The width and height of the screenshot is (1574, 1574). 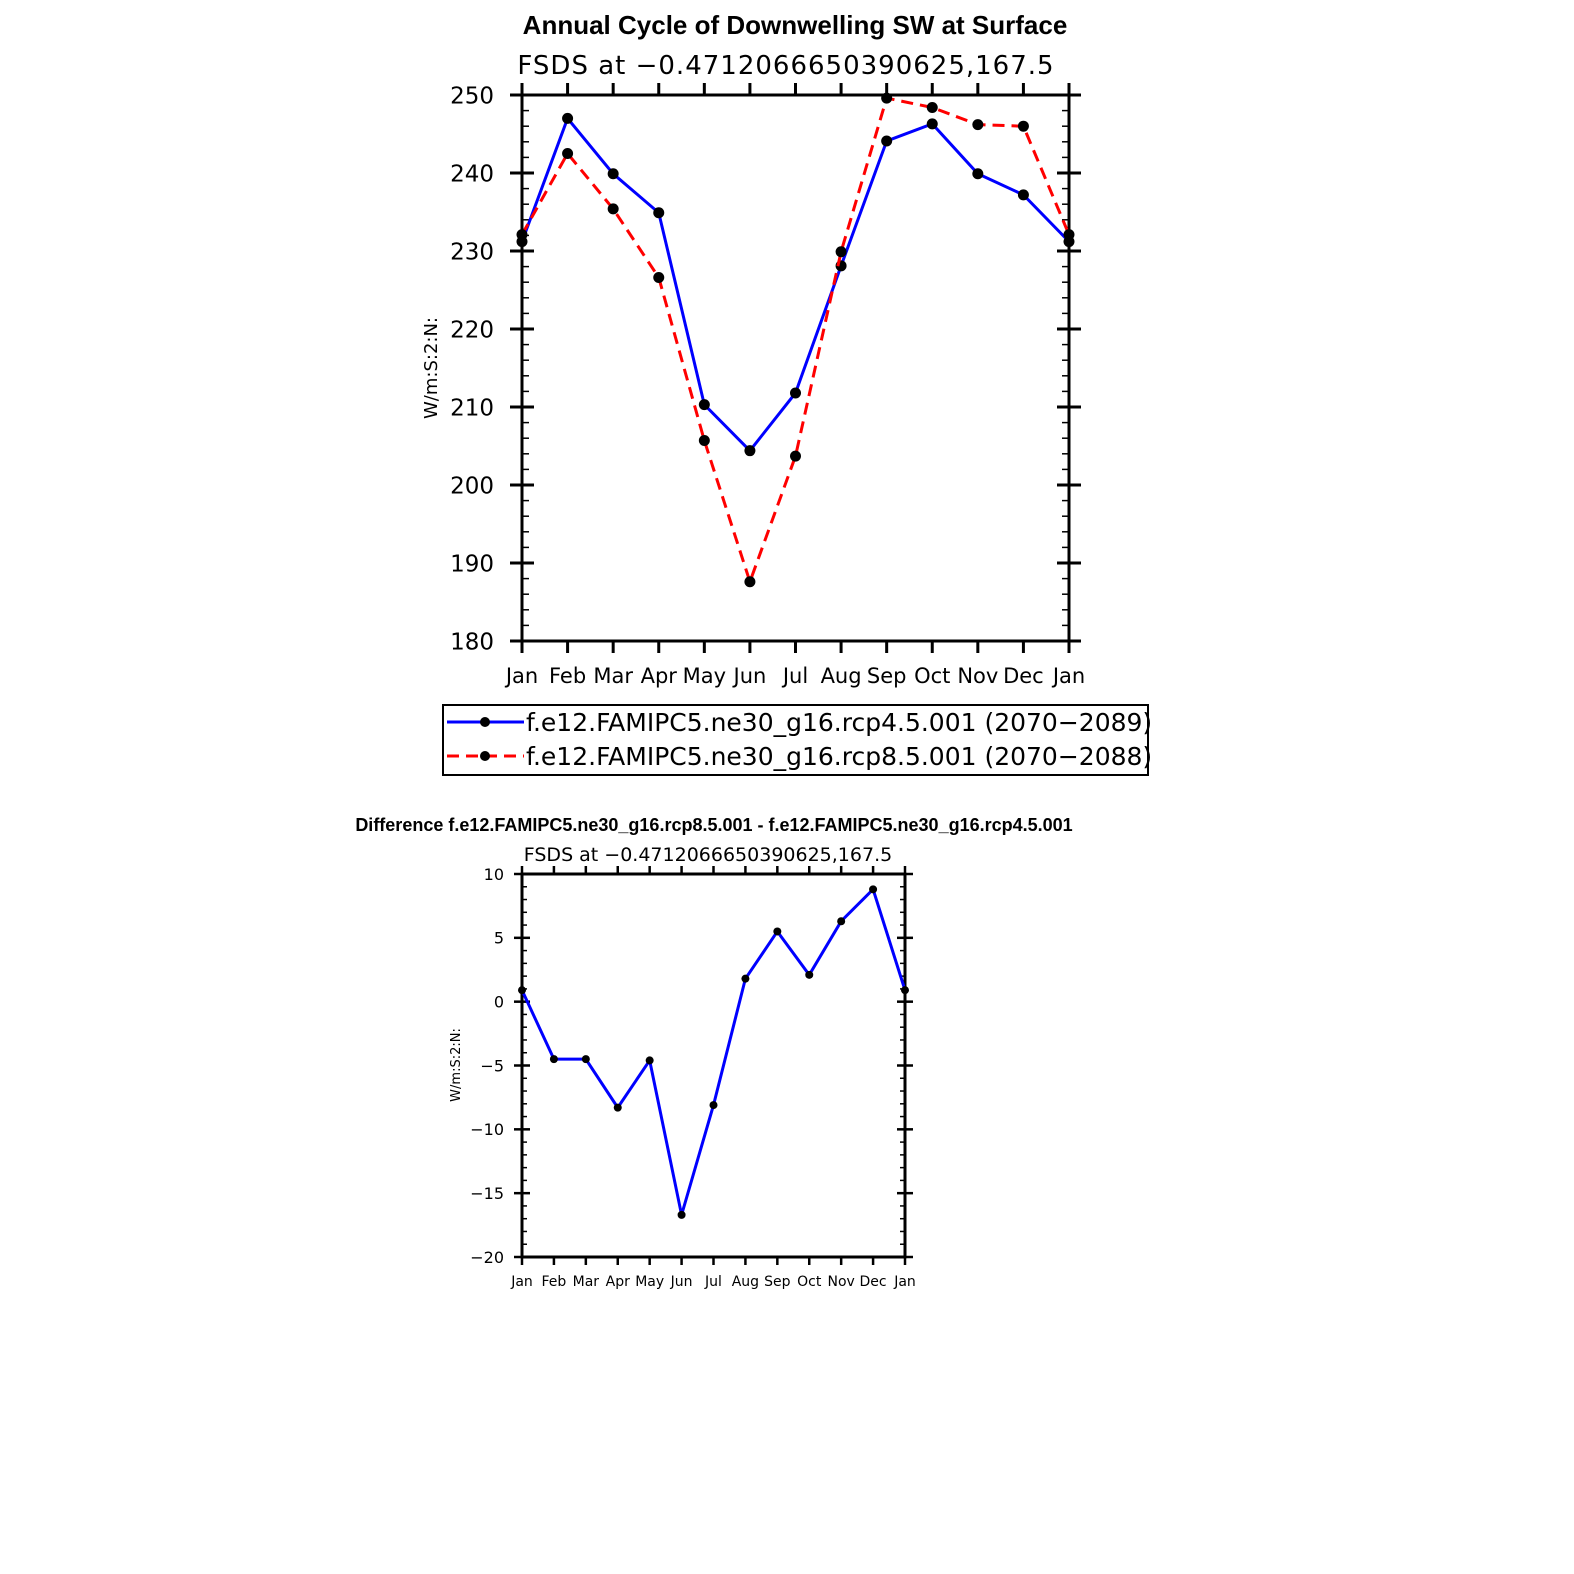 I want to click on y-tick-label: −20, so click(x=487, y=1257).